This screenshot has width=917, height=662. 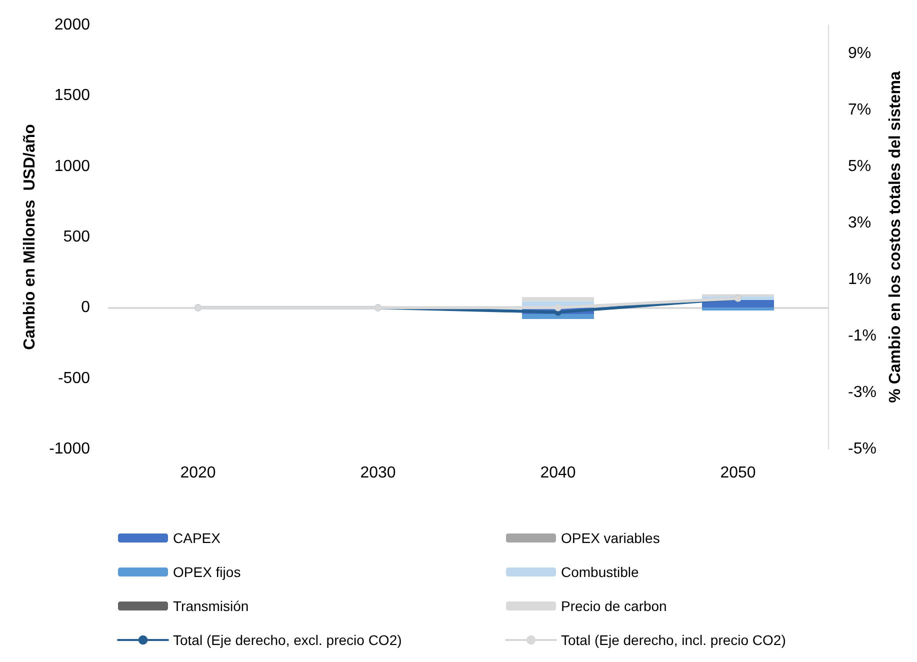 I want to click on y2-tick-label: -3%, so click(x=862, y=392).